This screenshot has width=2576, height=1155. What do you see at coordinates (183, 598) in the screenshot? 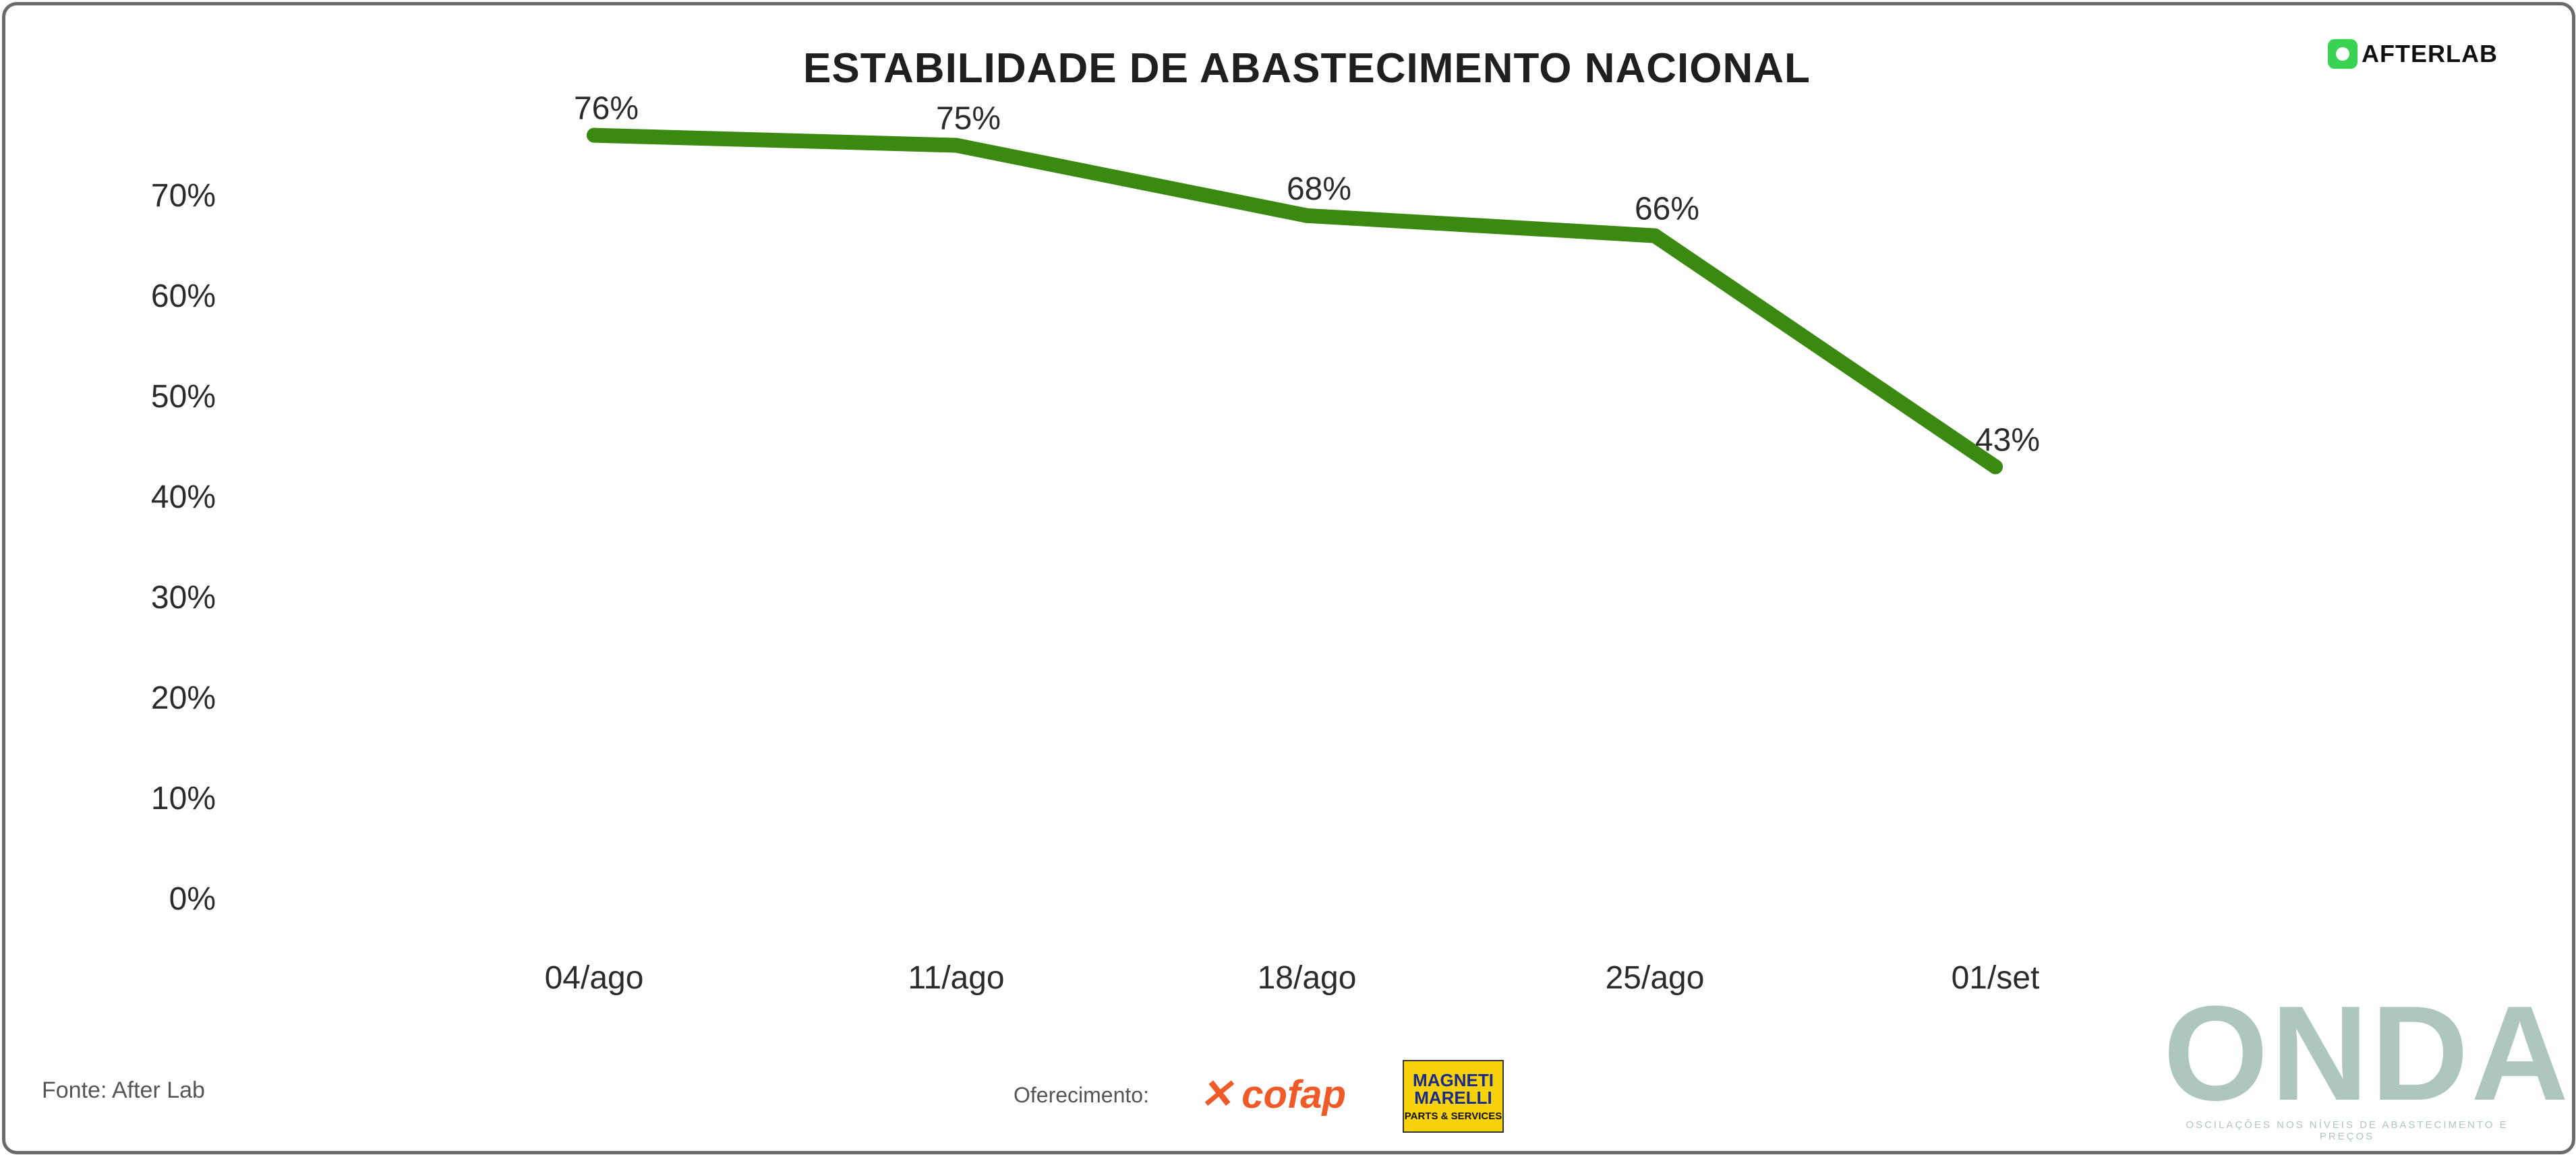
I see `y-tick-label: 30%` at bounding box center [183, 598].